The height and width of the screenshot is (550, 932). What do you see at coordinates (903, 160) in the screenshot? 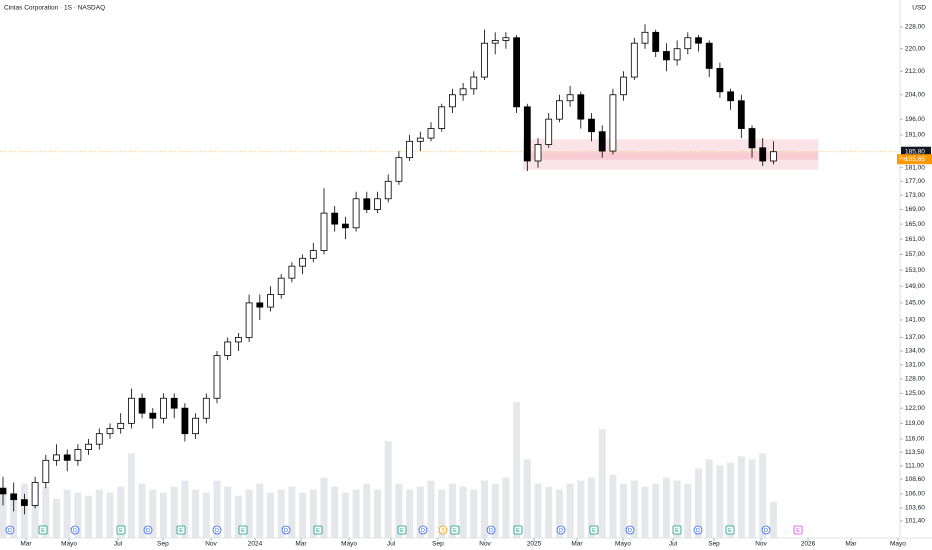
I see `pre-market-tag: Pre` at bounding box center [903, 160].